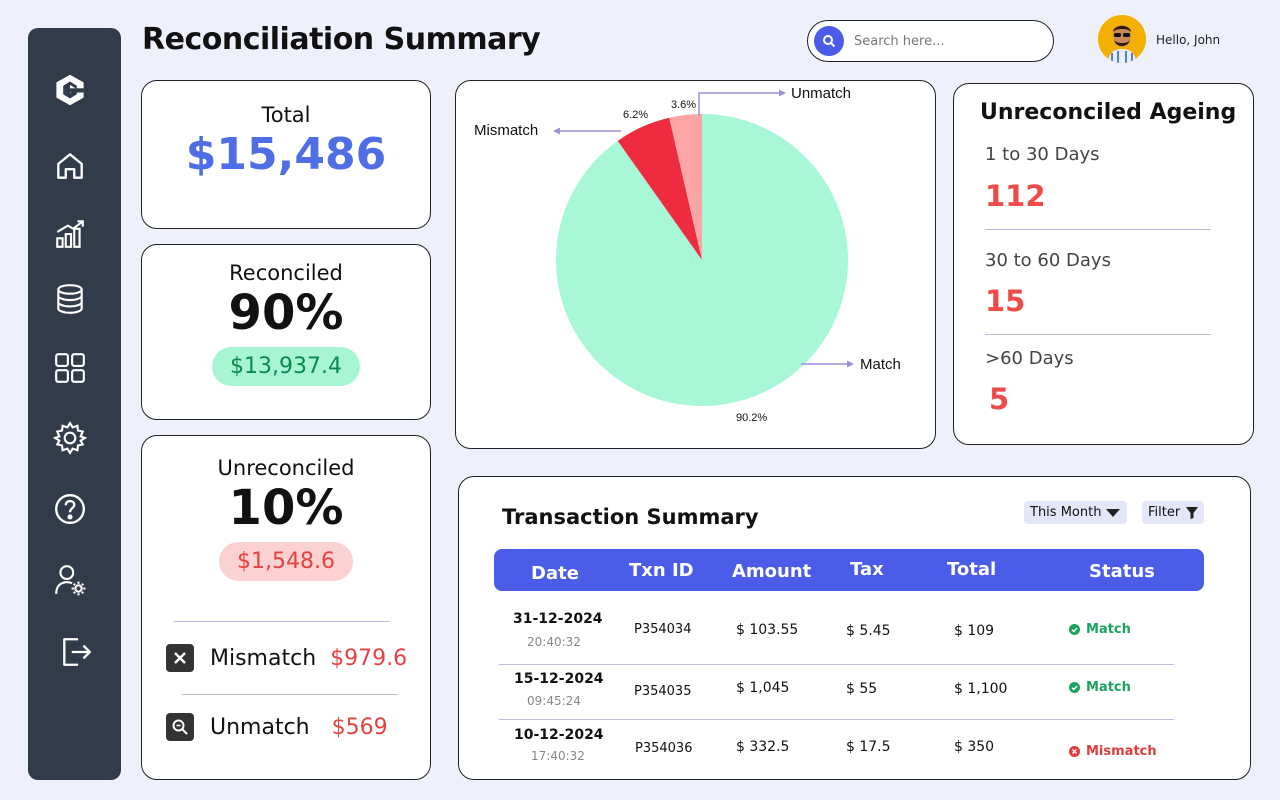 This screenshot has height=800, width=1280. What do you see at coordinates (661, 570) in the screenshot?
I see `column-header-txn-id: Txn ID` at bounding box center [661, 570].